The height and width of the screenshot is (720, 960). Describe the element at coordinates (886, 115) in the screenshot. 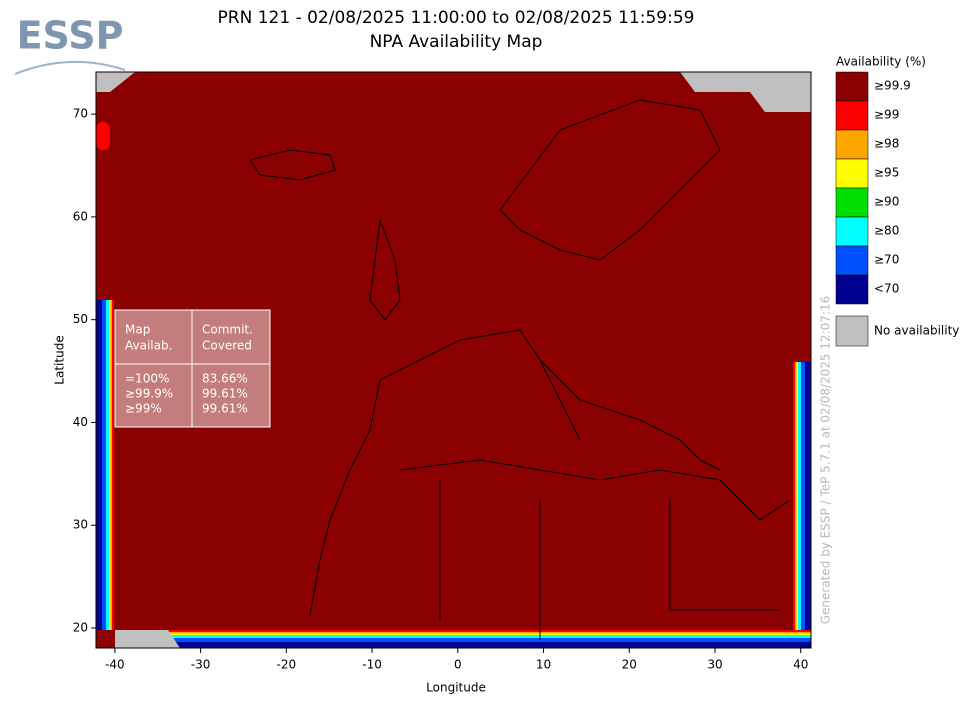

I see `legend-label: ≥99` at that location.